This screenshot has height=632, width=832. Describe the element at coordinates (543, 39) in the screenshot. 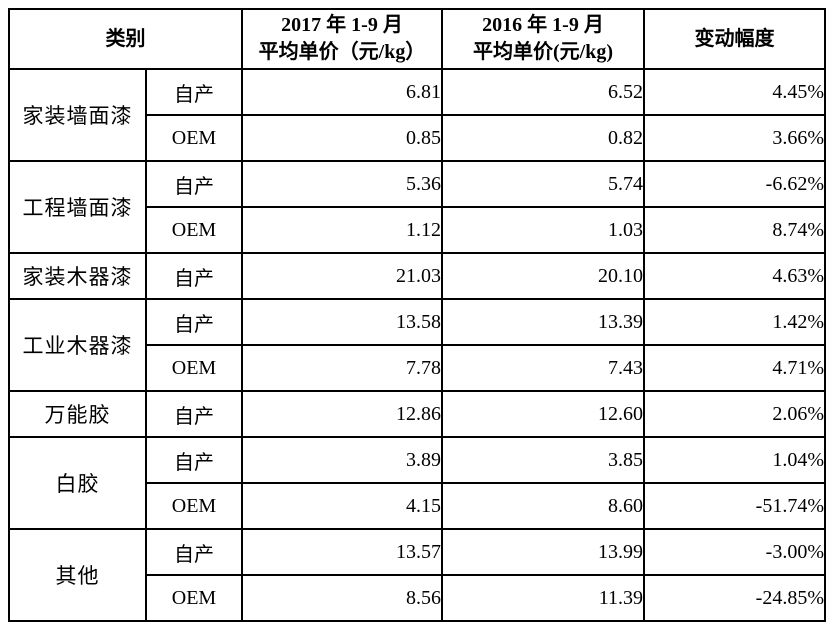

I see `header-2016-price: 2016 年 1-9 月 平均单价(元/kg)` at that location.